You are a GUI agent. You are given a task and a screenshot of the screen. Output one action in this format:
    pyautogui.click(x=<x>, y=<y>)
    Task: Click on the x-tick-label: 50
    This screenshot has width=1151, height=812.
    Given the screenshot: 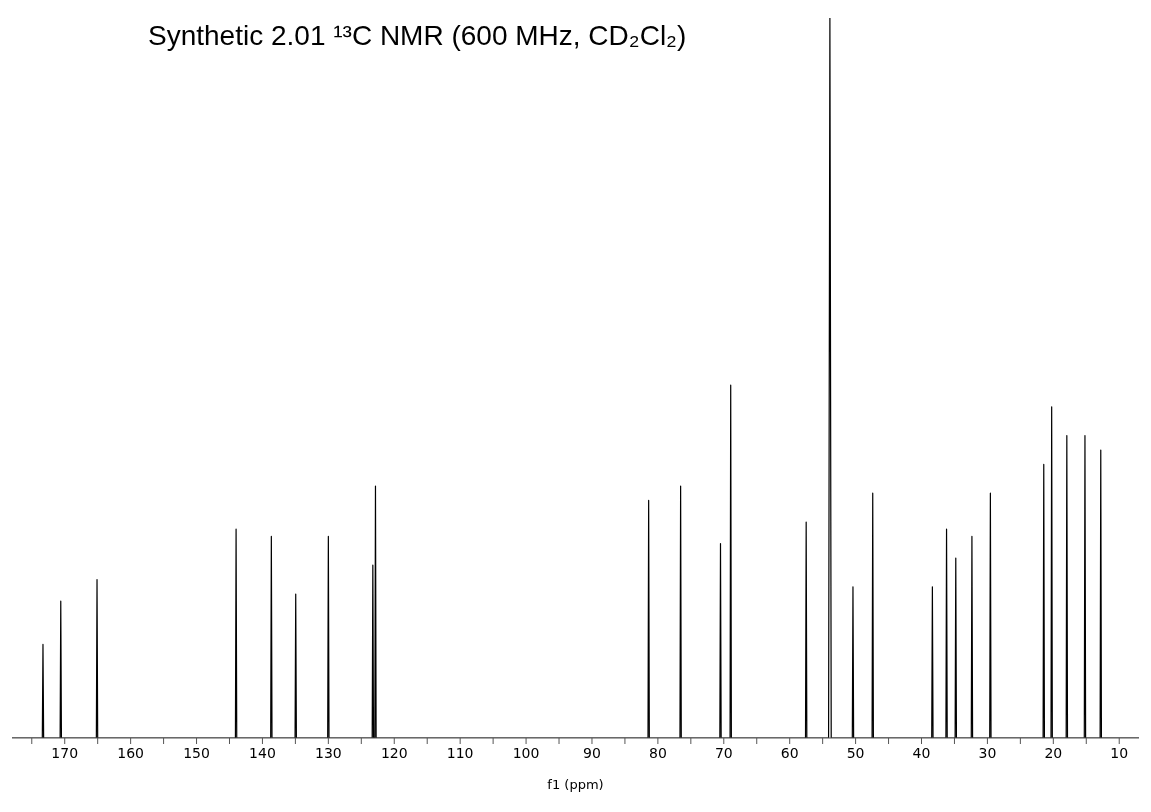 What is the action you would take?
    pyautogui.click(x=855, y=753)
    